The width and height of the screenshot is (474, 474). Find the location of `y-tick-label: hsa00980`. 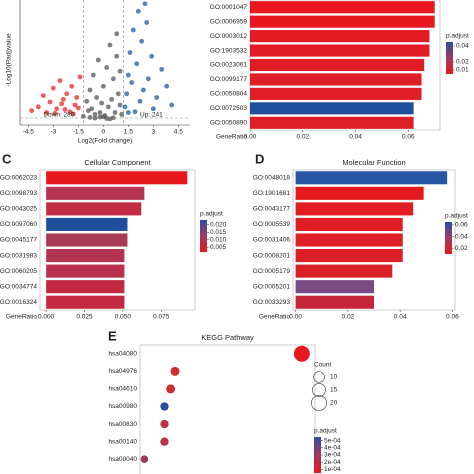

y-tick-label: hsa00980 is located at coordinates (122, 406).